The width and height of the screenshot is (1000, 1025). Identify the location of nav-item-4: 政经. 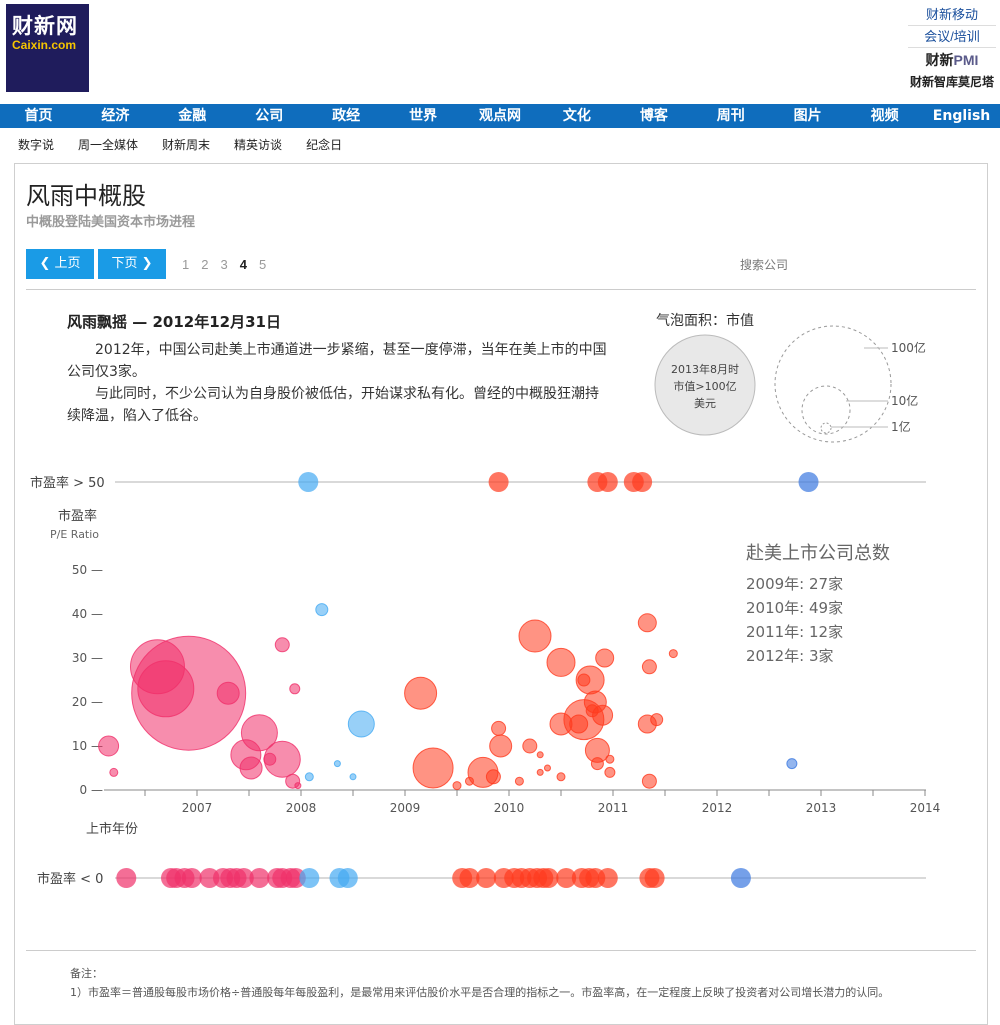
(346, 116).